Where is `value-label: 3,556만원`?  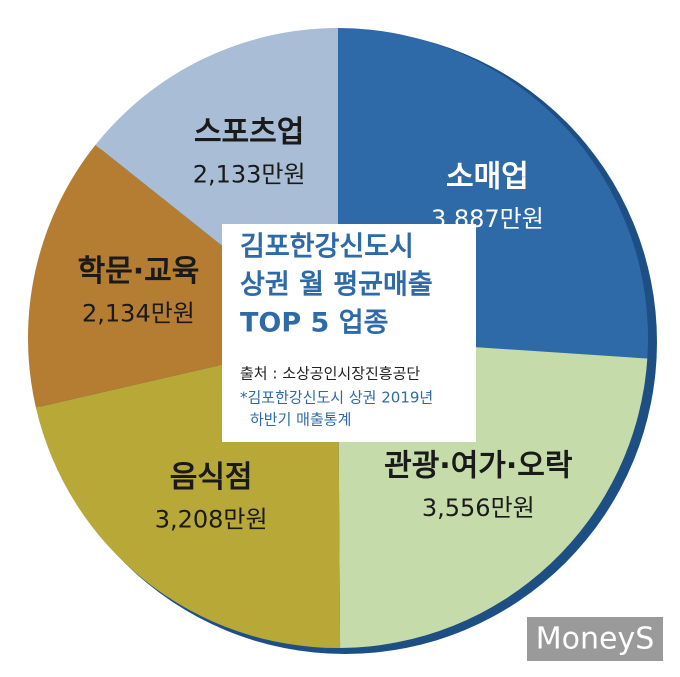
value-label: 3,556만원 is located at coordinates (478, 508).